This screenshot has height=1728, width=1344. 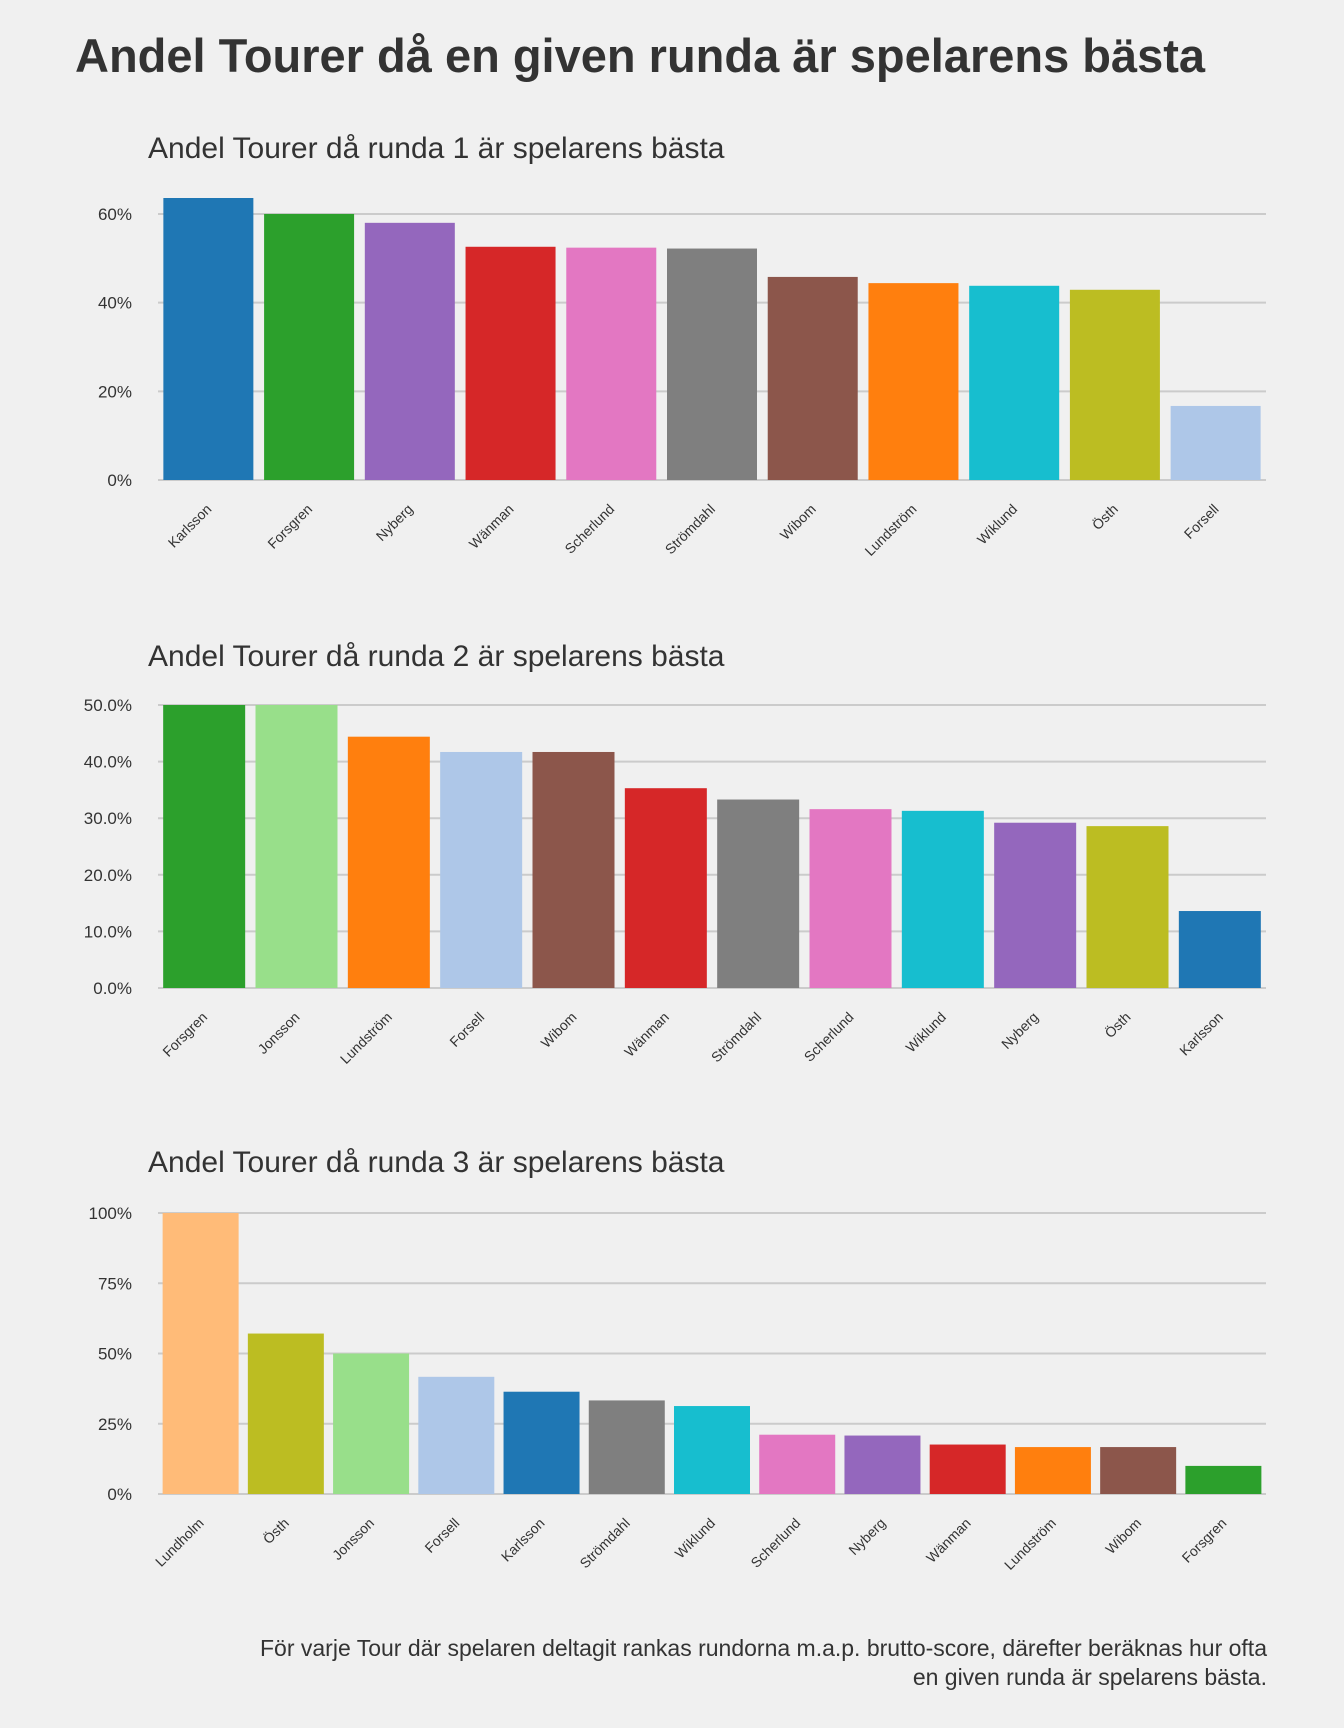 I want to click on y-tick-label: 60%, so click(x=115, y=214).